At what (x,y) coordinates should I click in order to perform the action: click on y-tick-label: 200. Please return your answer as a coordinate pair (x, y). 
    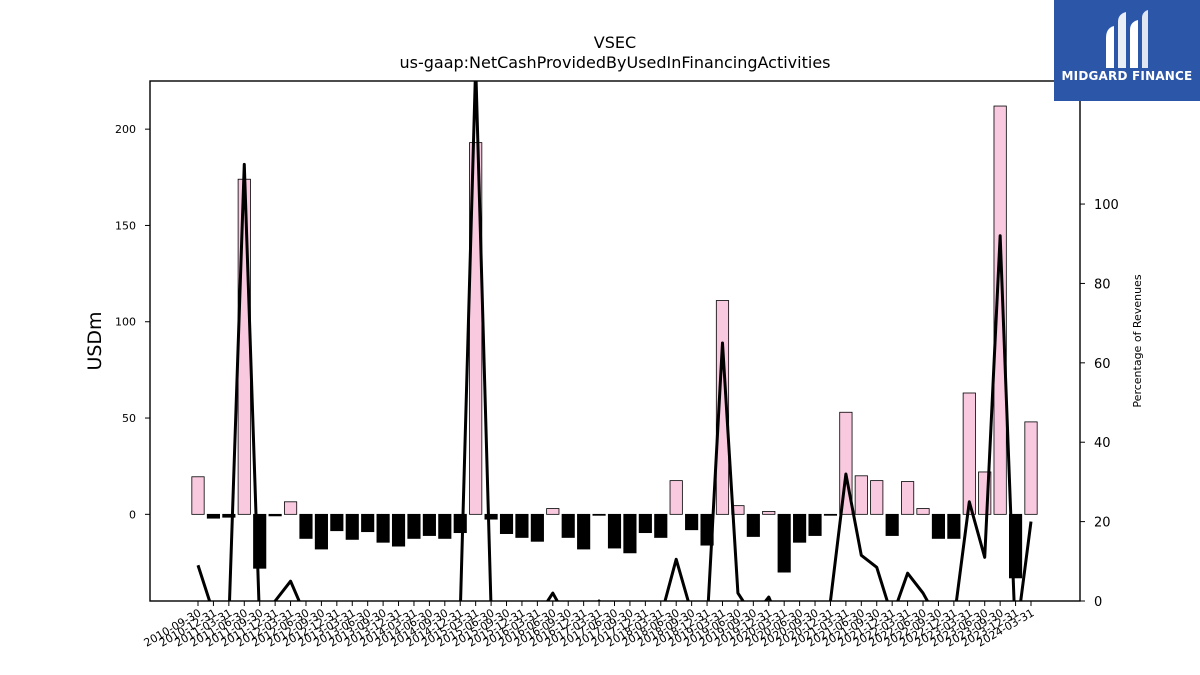
    Looking at the image, I should click on (125, 129).